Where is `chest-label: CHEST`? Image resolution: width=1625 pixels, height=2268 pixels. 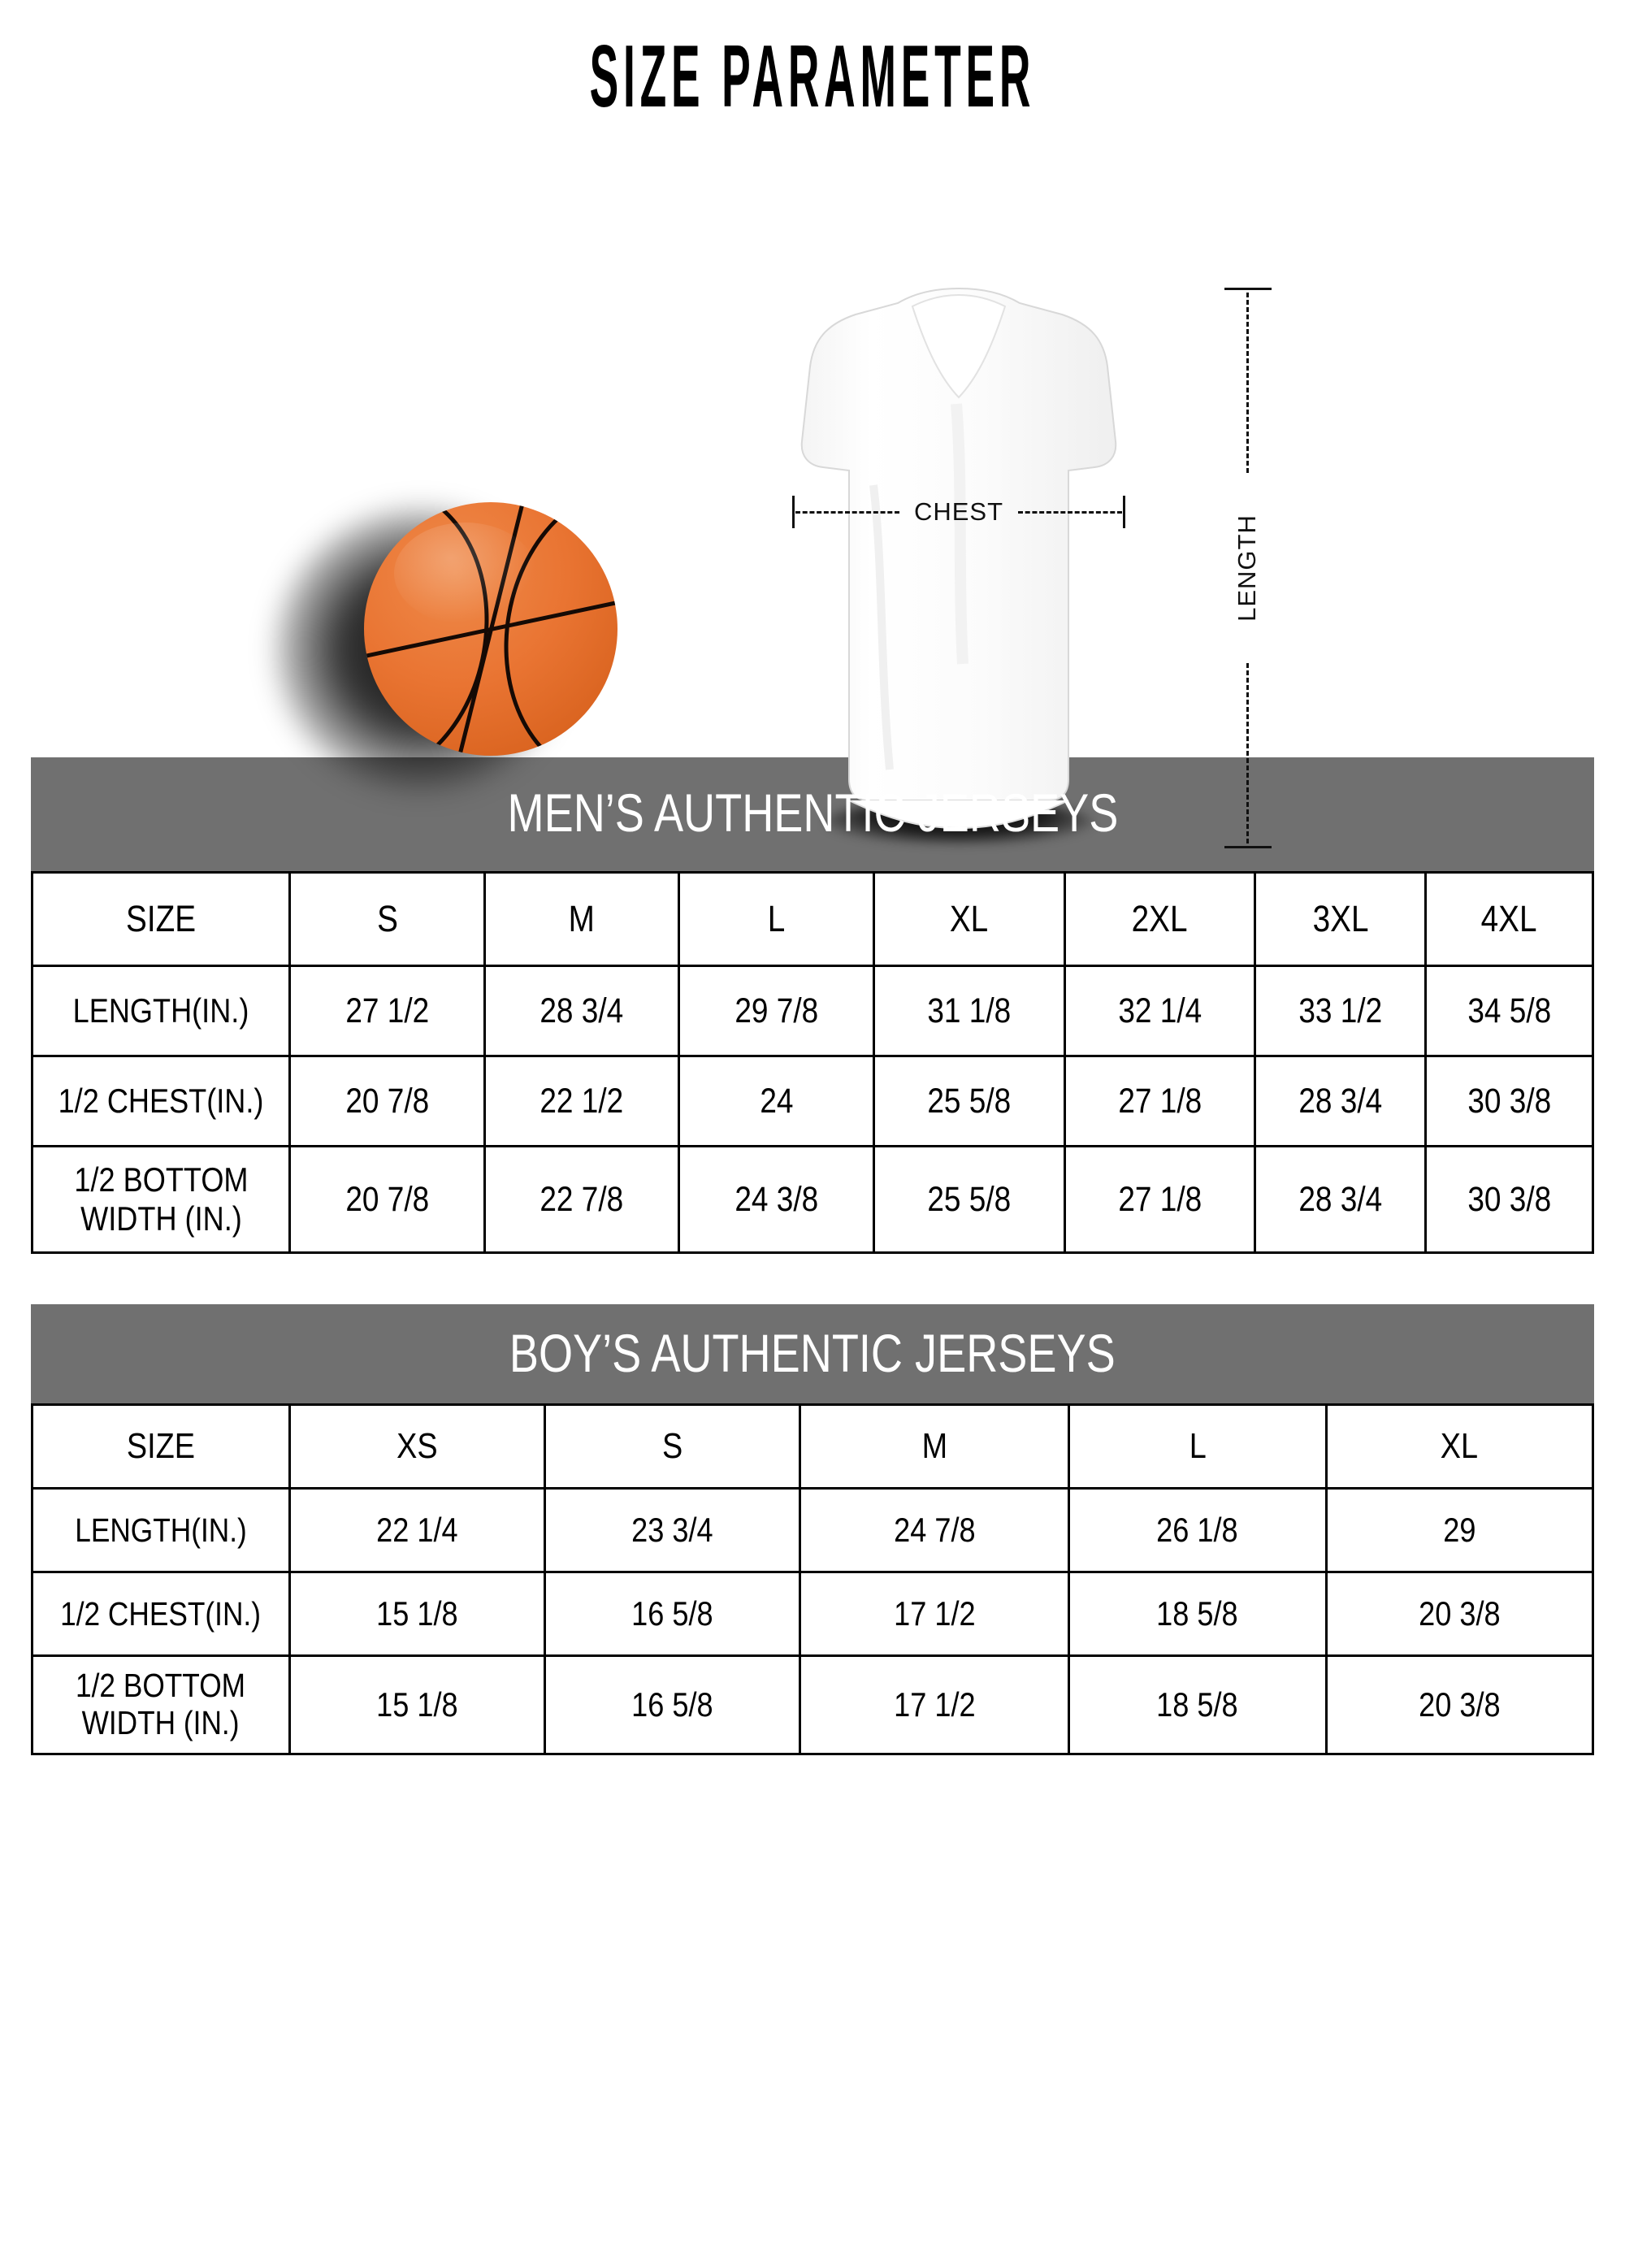
chest-label: CHEST is located at coordinates (959, 511).